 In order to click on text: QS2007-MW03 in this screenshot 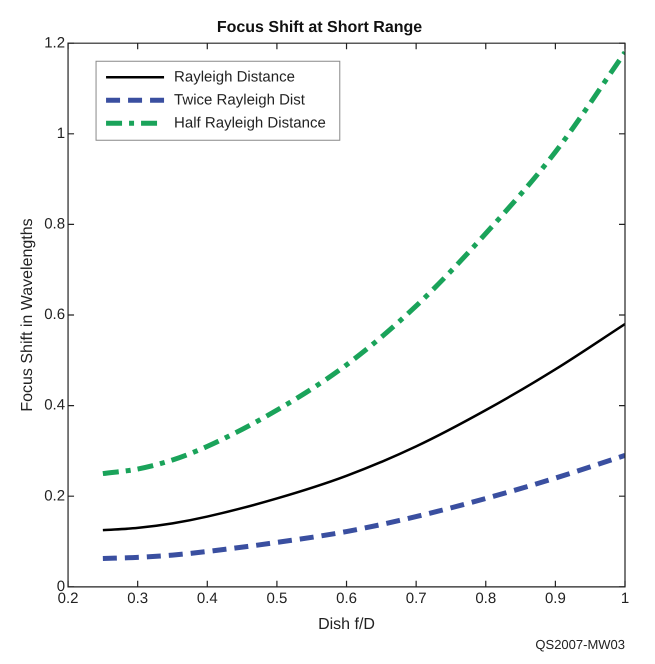, I will do `click(580, 644)`.